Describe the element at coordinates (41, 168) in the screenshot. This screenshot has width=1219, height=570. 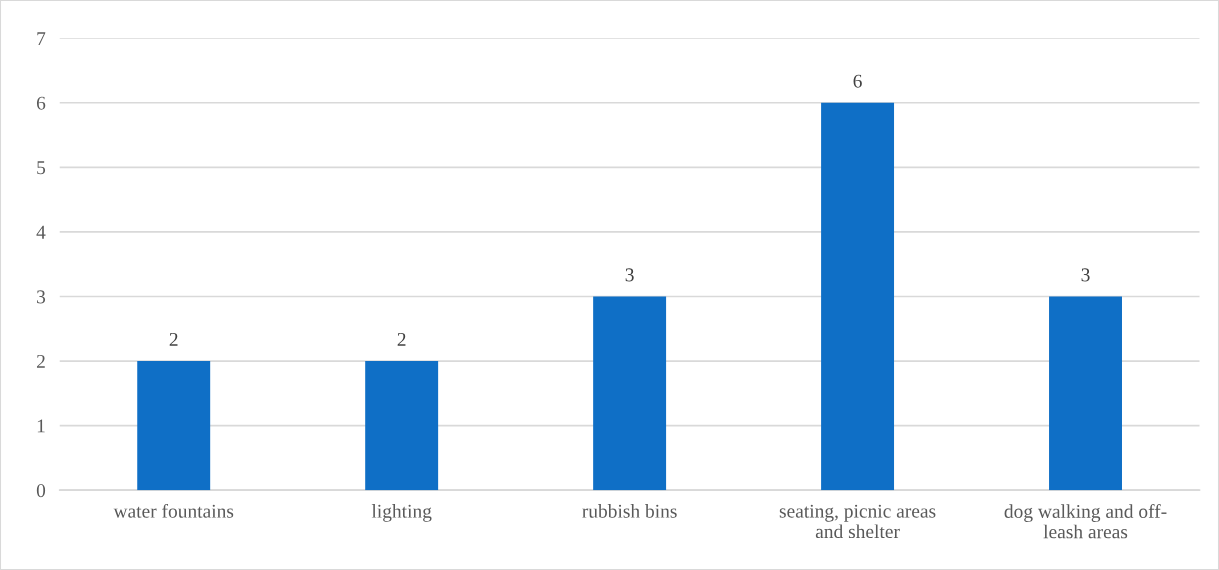
I see `y-tick-label: 5` at that location.